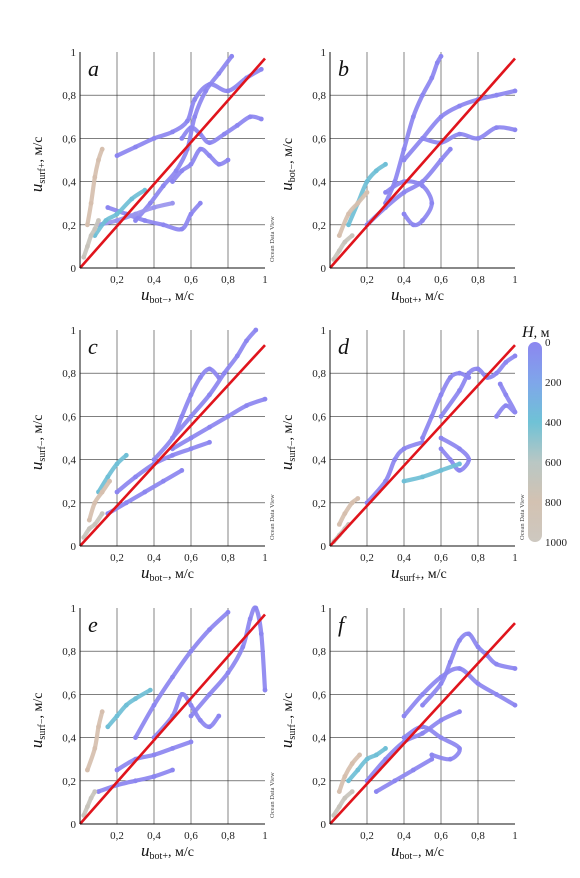 The image size is (580, 878). What do you see at coordinates (93, 624) in the screenshot?
I see `panel-letter: e` at bounding box center [93, 624].